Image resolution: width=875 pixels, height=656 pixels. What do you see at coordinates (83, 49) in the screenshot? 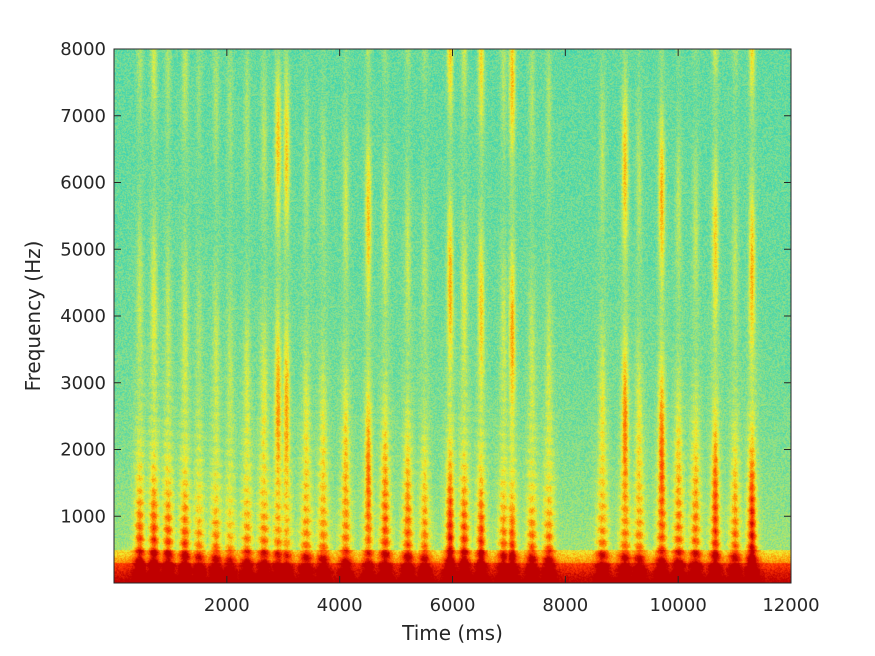
I see `y-tick-label: 8000` at bounding box center [83, 49].